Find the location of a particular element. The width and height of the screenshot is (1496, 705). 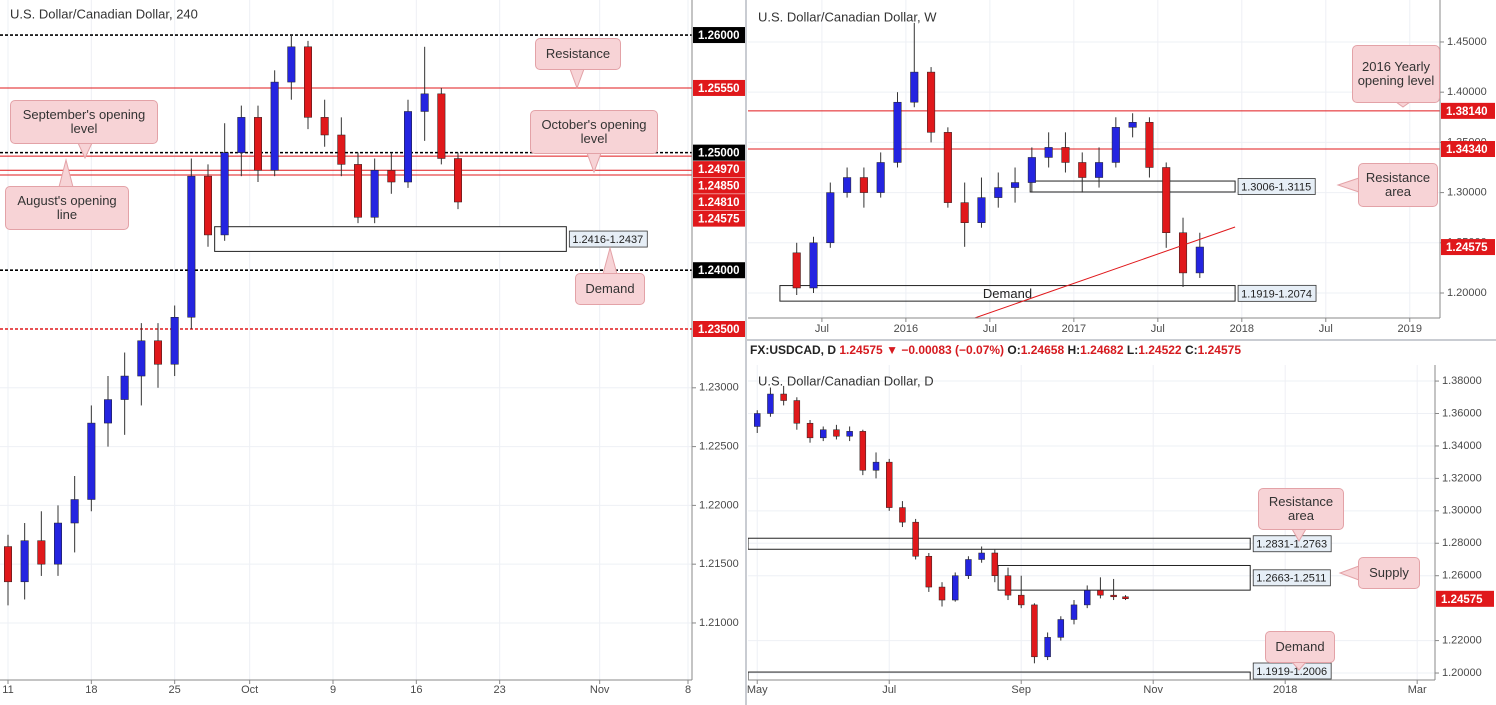

y-tick-label: 1.38000 is located at coordinates (1462, 381).